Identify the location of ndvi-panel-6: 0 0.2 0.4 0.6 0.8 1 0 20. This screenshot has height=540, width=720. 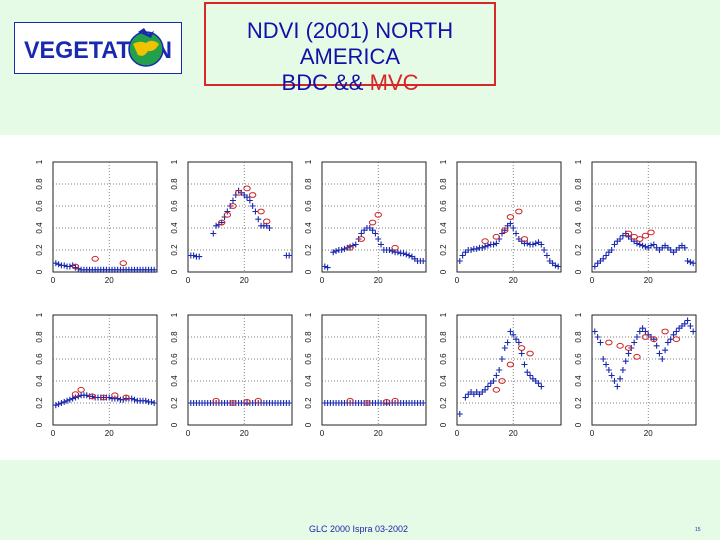
(96, 375).